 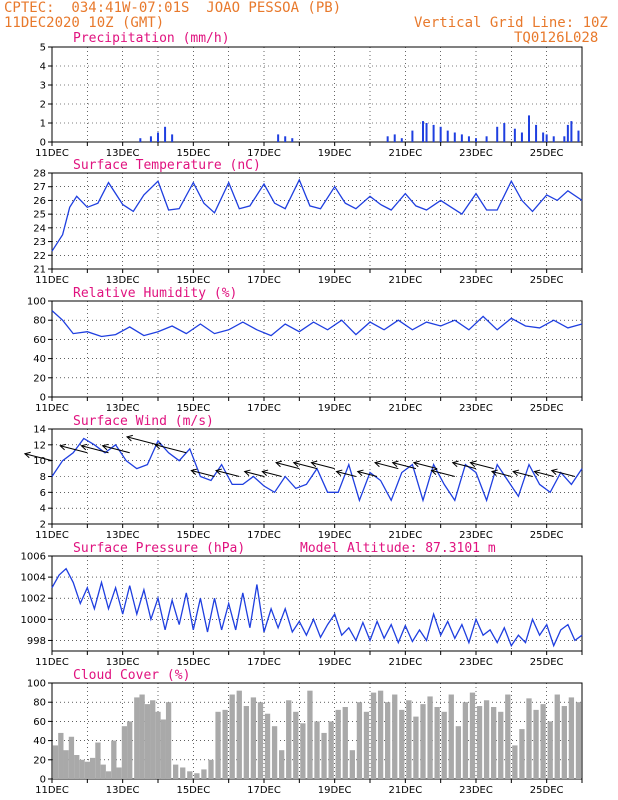 What do you see at coordinates (39, 228) in the screenshot?
I see `y-tick-label: 24` at bounding box center [39, 228].